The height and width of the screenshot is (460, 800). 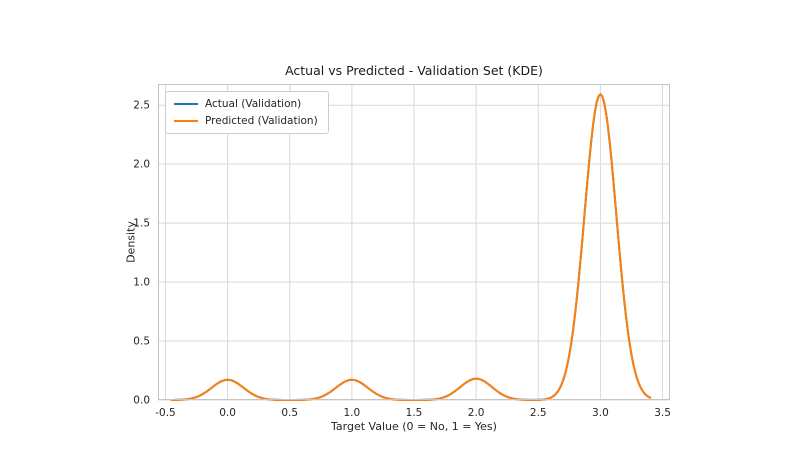 What do you see at coordinates (662, 413) in the screenshot?
I see `x-tick-label: 3.5` at bounding box center [662, 413].